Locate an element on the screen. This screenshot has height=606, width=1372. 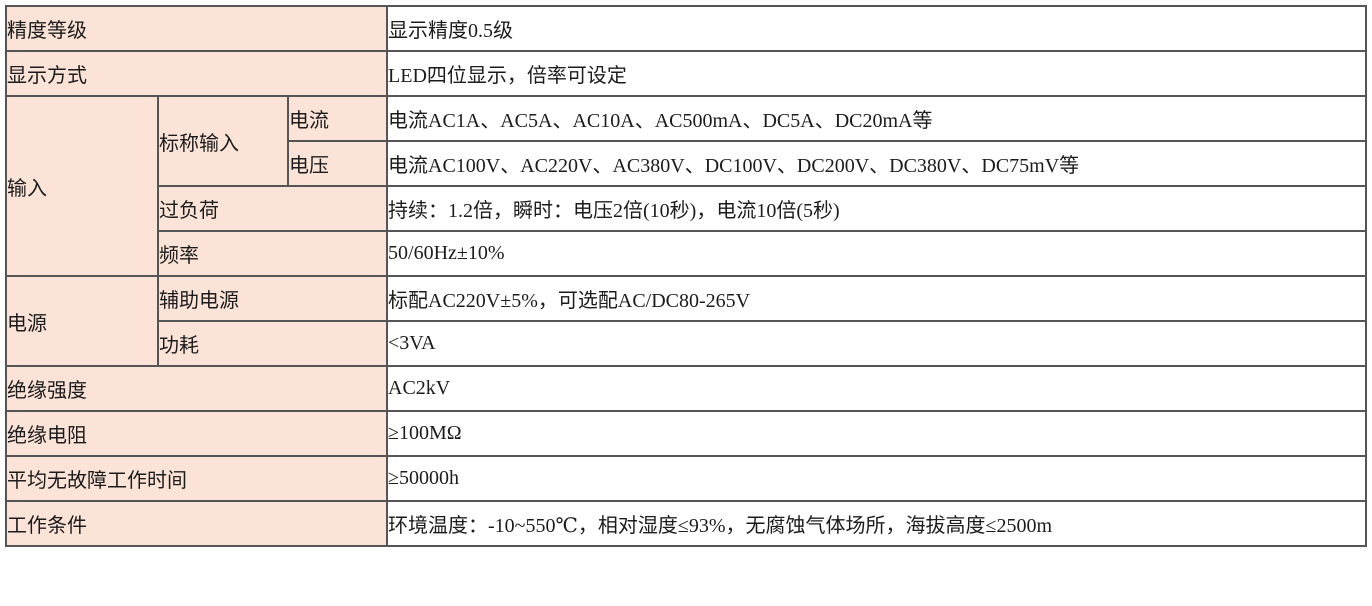
row-value-current: 电流AC1A、AC5A、AC10A、AC500mA、DC5A、DC20mA等 is located at coordinates (877, 118).